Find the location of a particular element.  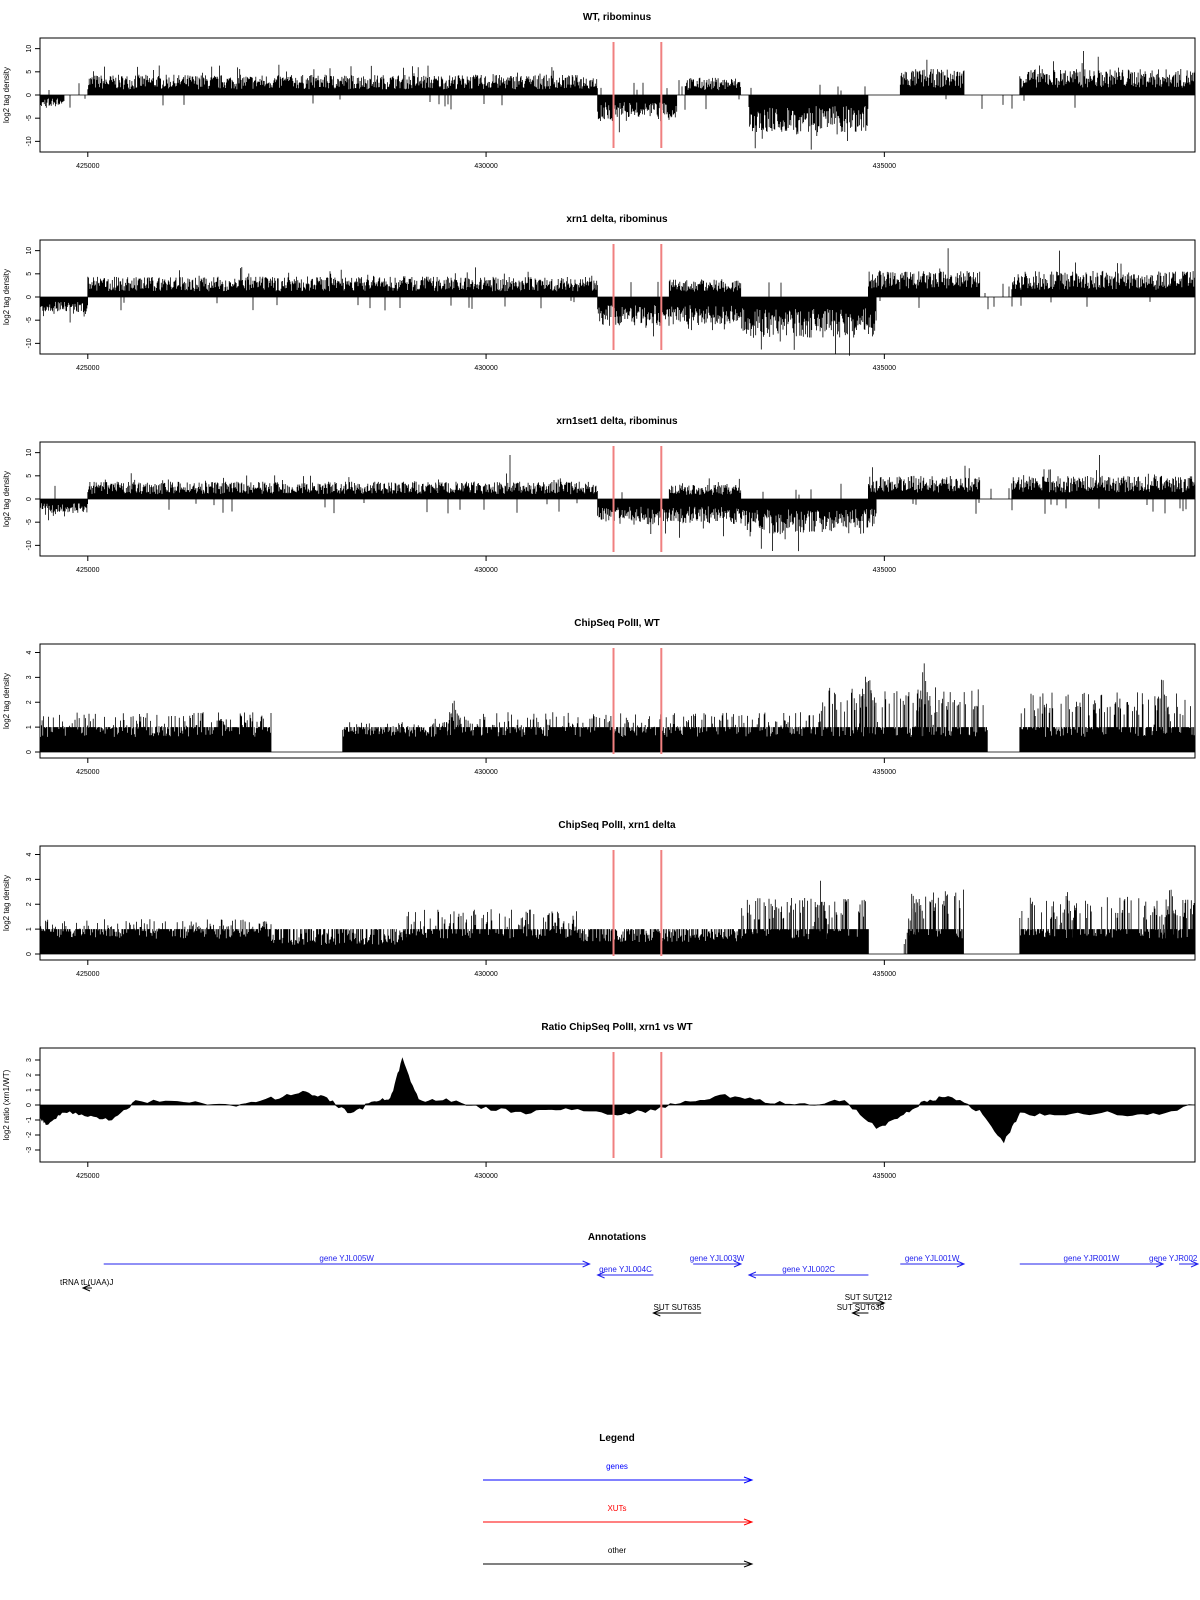

annotation-label: gene YJL005W is located at coordinates (346, 1258).